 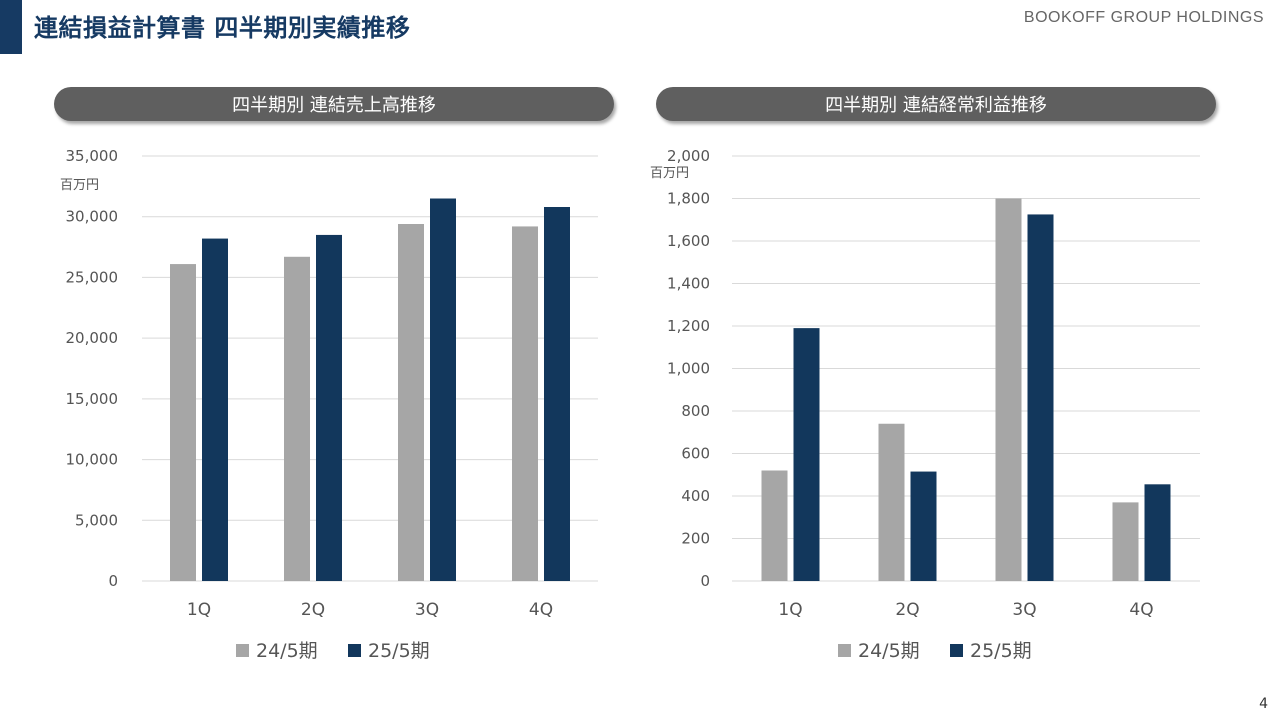 What do you see at coordinates (92, 338) in the screenshot?
I see `y-tick-label: 20,000` at bounding box center [92, 338].